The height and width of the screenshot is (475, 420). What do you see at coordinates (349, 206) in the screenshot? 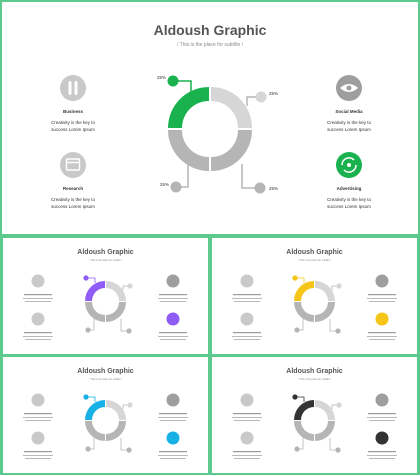
I see `advertising-text-2: success Lorem Ipsum` at bounding box center [349, 206].